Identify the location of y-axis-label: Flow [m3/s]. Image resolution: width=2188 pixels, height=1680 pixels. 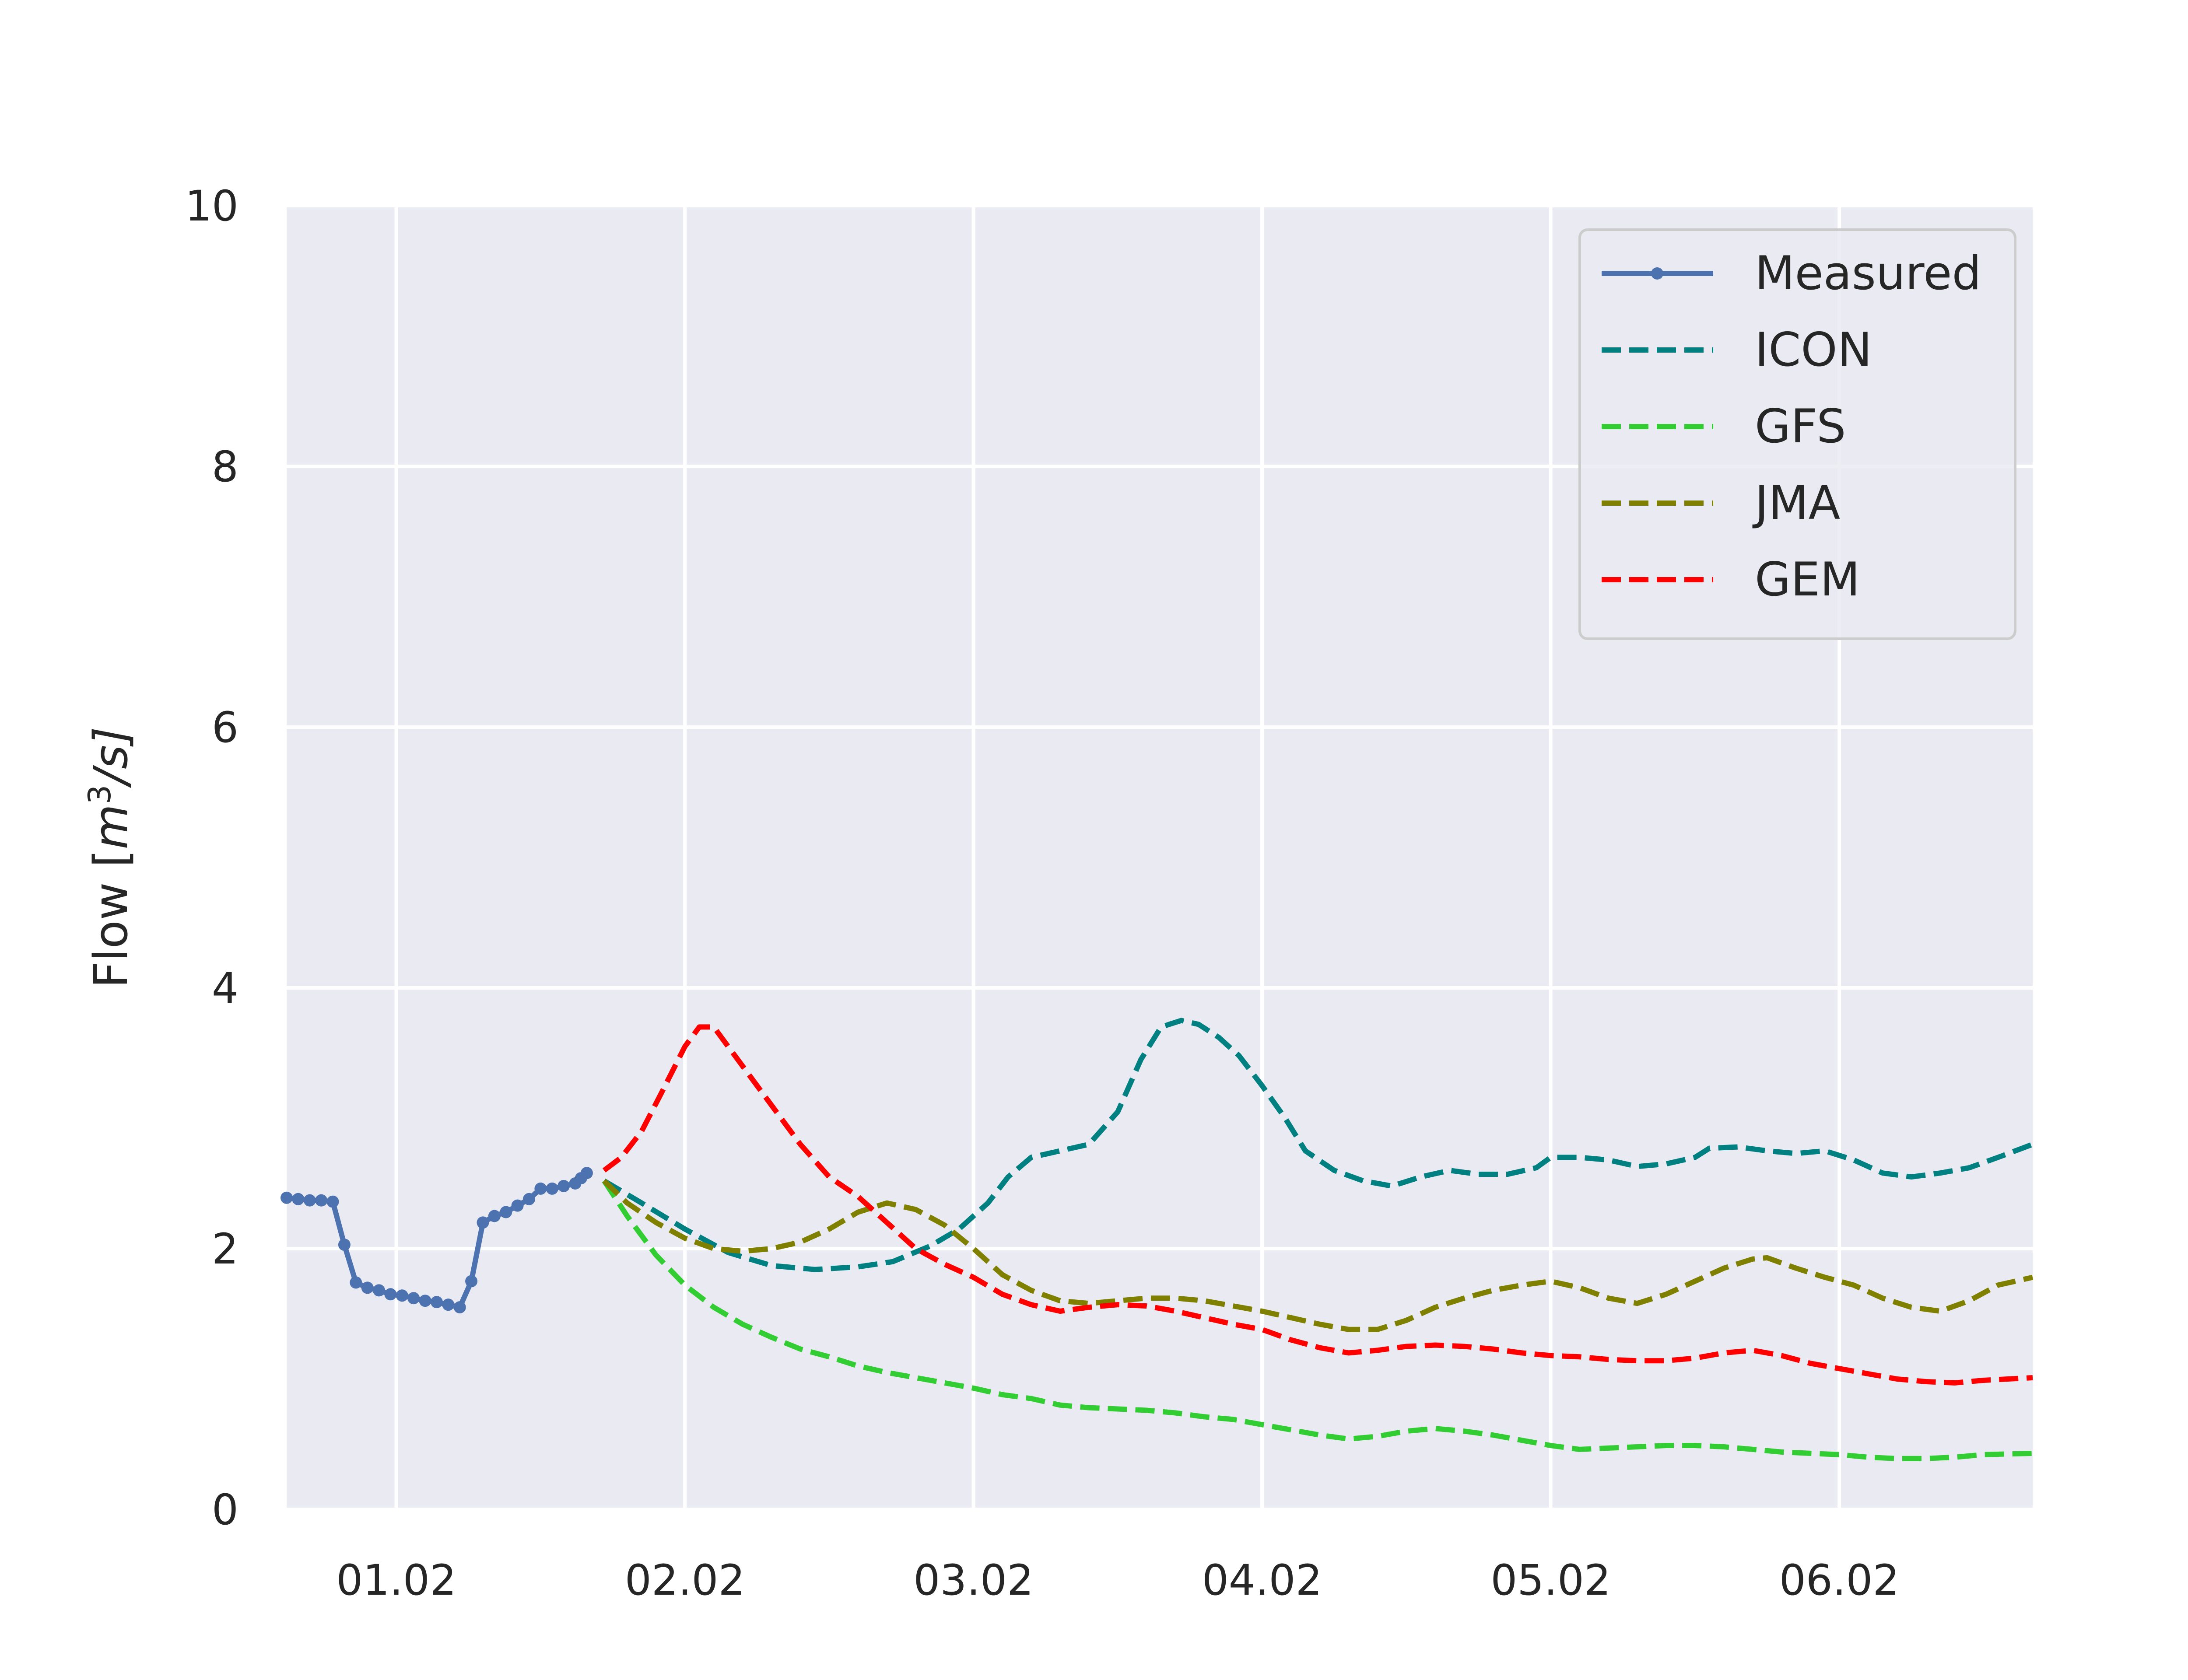
(110, 857).